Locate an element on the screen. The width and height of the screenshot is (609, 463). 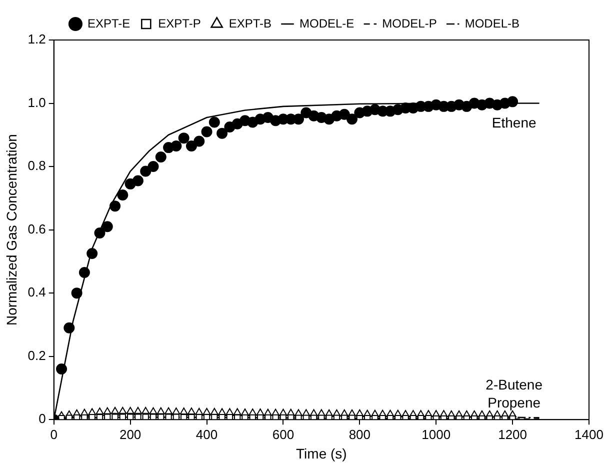
legend-label: MODEL-E is located at coordinates (327, 23).